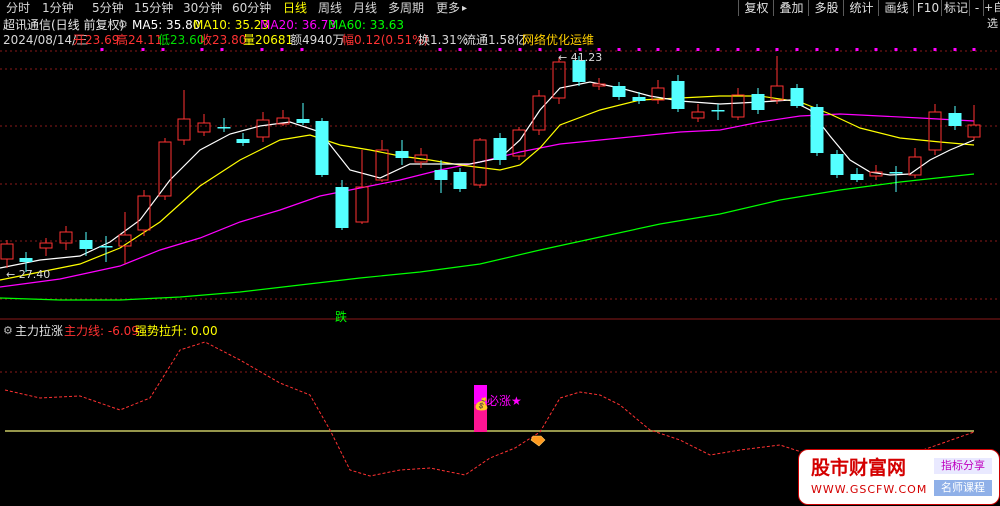 Image resolution: width=1000 pixels, height=506 pixels. What do you see at coordinates (64, 25) in the screenshot?
I see `stock-title: 超讯通信(日线 前复权)` at bounding box center [64, 25].